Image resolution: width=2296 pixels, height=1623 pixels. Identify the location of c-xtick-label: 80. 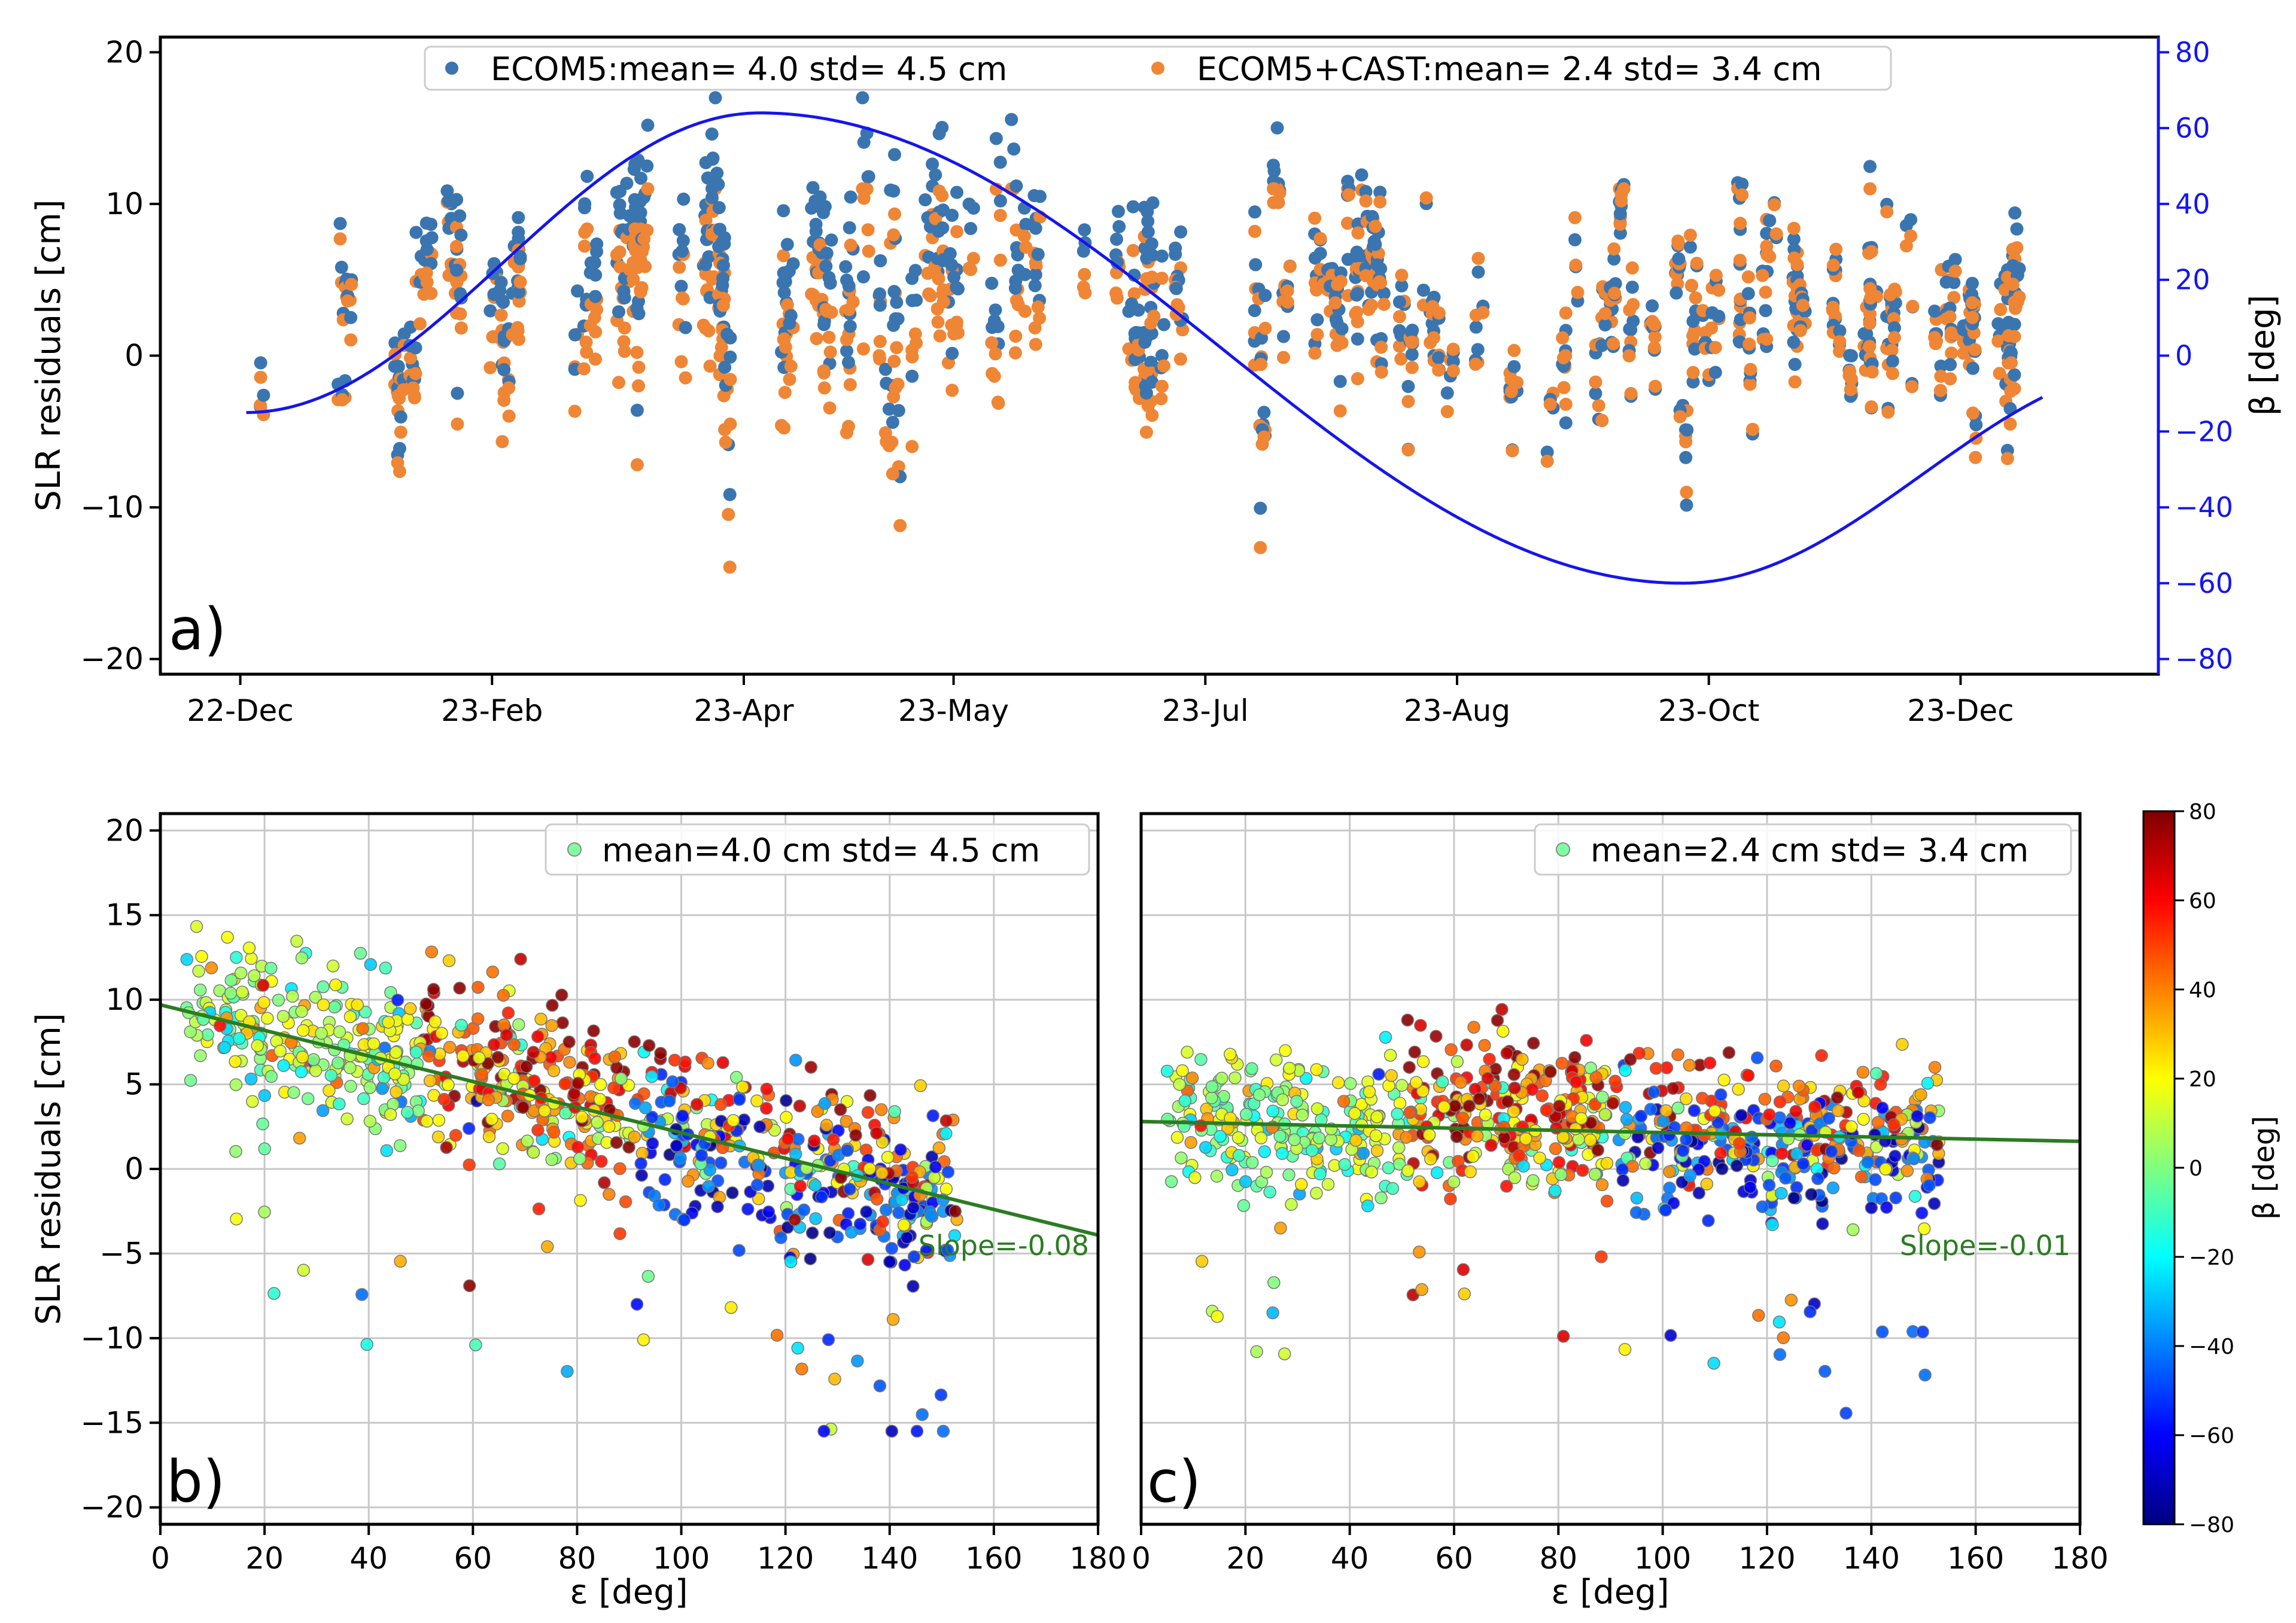
(1559, 1558).